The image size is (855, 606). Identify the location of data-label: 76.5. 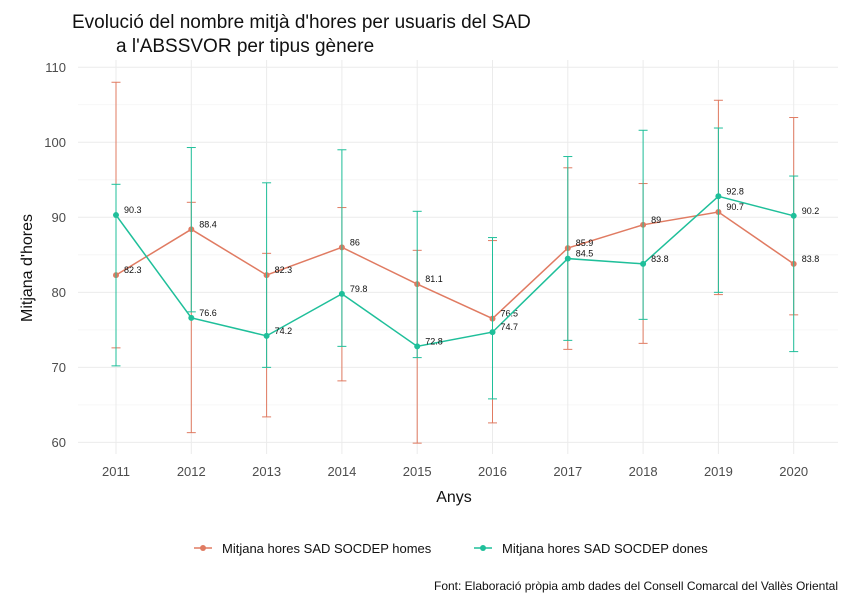
(510, 314).